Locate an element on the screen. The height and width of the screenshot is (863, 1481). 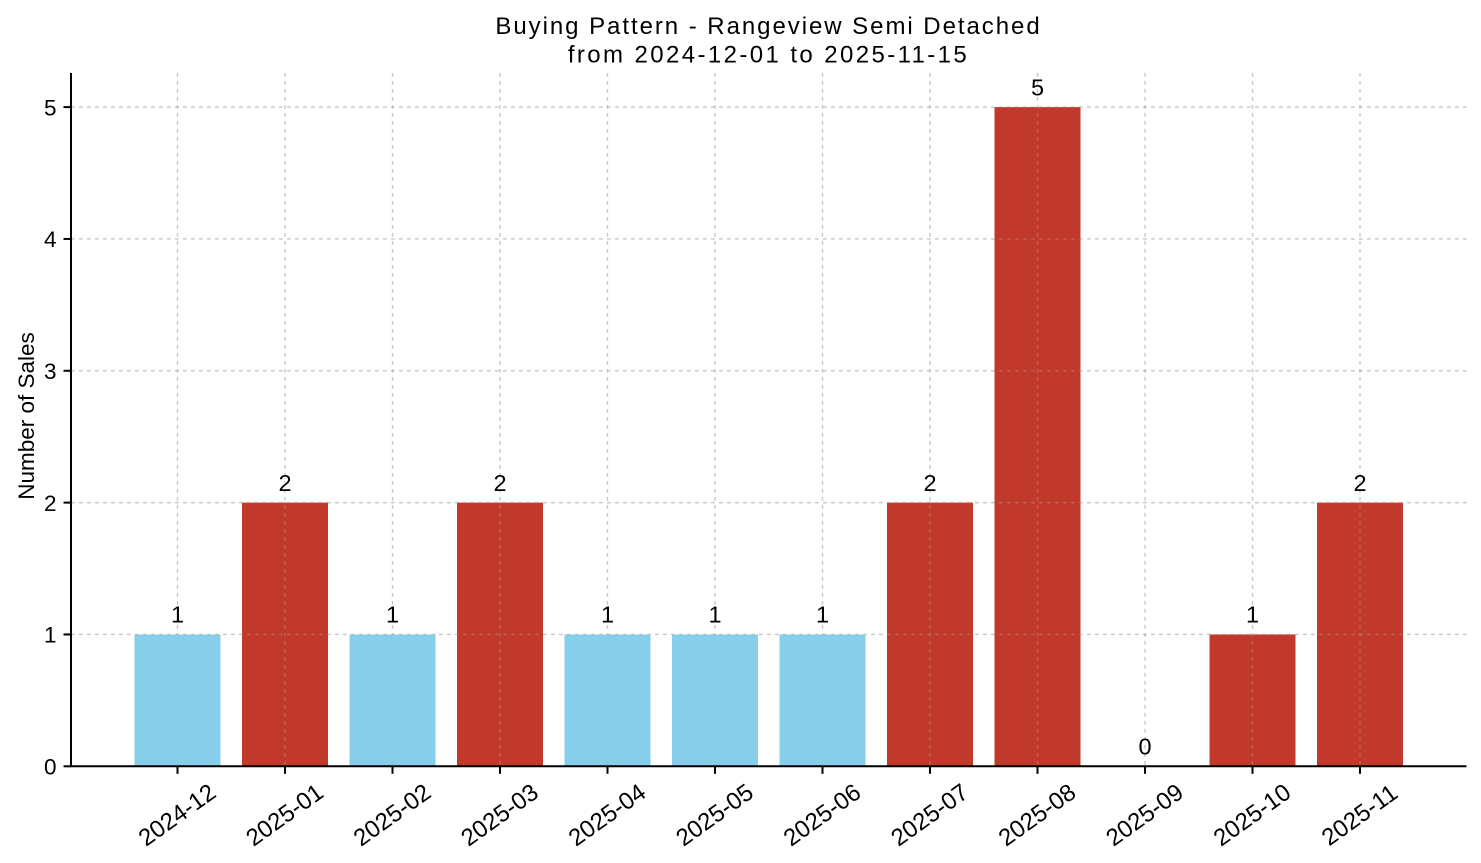
svg-text: from 2024-12-01 to 2025-11-15 is located at coordinates (768, 55).